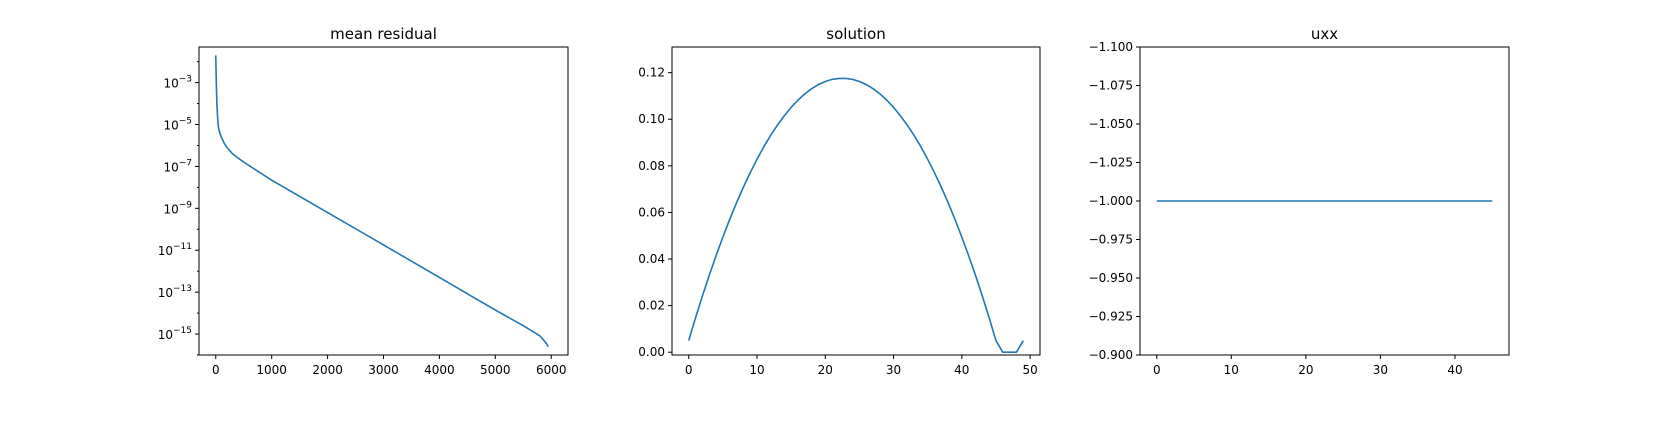  What do you see at coordinates (825, 370) in the screenshot?
I see `x-tick-label-solution: 20` at bounding box center [825, 370].